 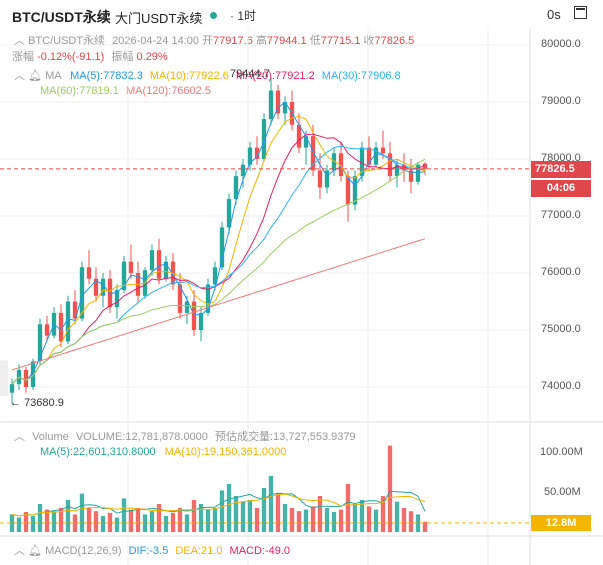 I want to click on price-tick: 75000.0, so click(x=561, y=329).